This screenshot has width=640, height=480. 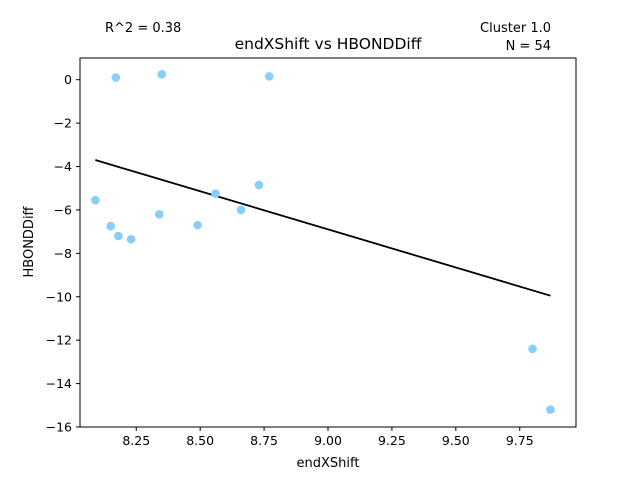 I want to click on chart-title: endXShift vs HBONDDiff, so click(x=328, y=44).